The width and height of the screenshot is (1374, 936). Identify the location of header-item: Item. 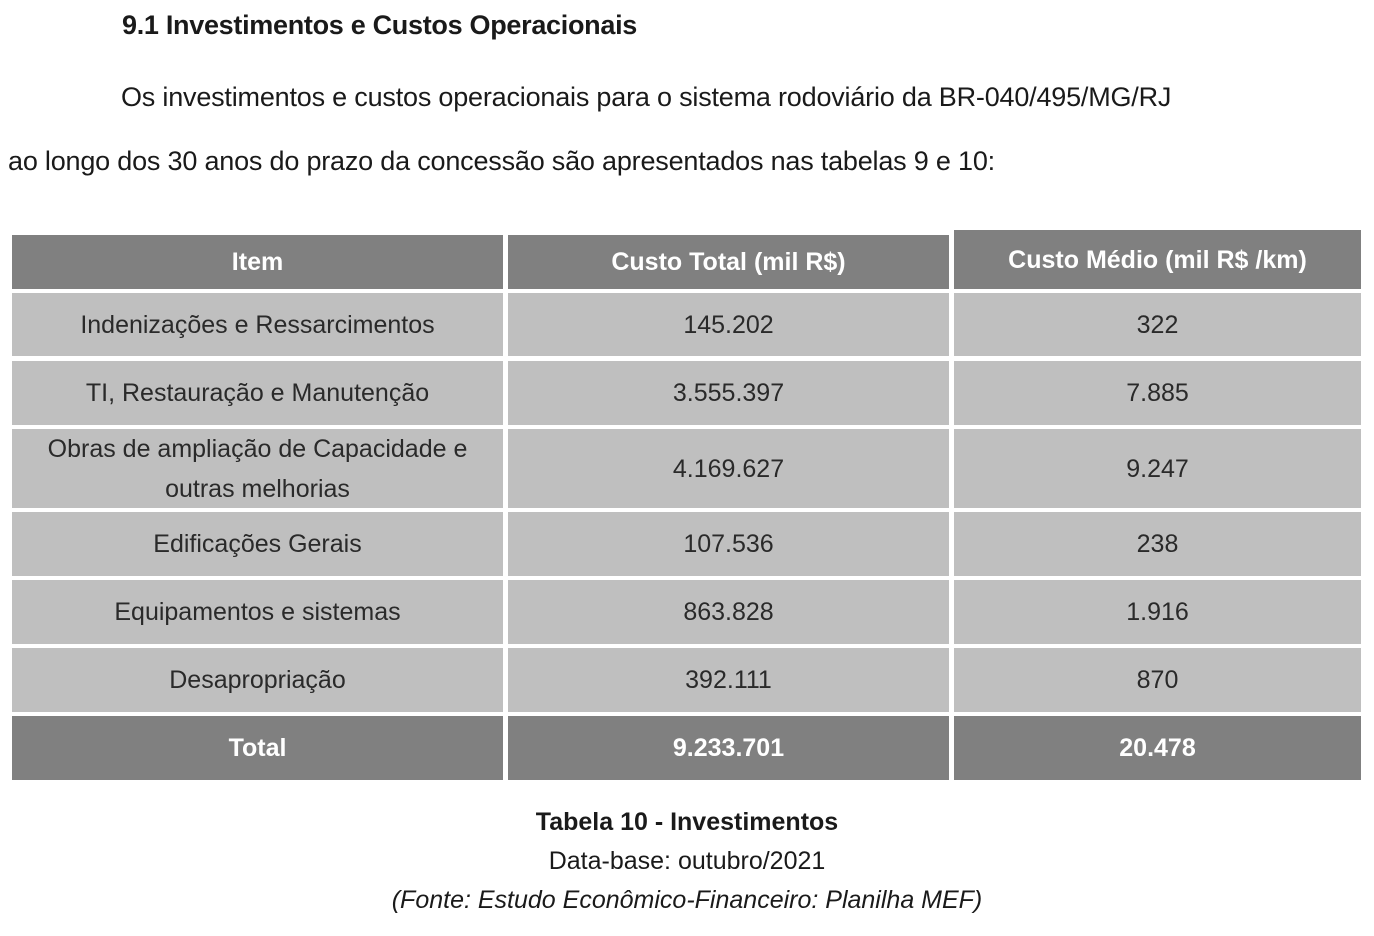
(257, 262).